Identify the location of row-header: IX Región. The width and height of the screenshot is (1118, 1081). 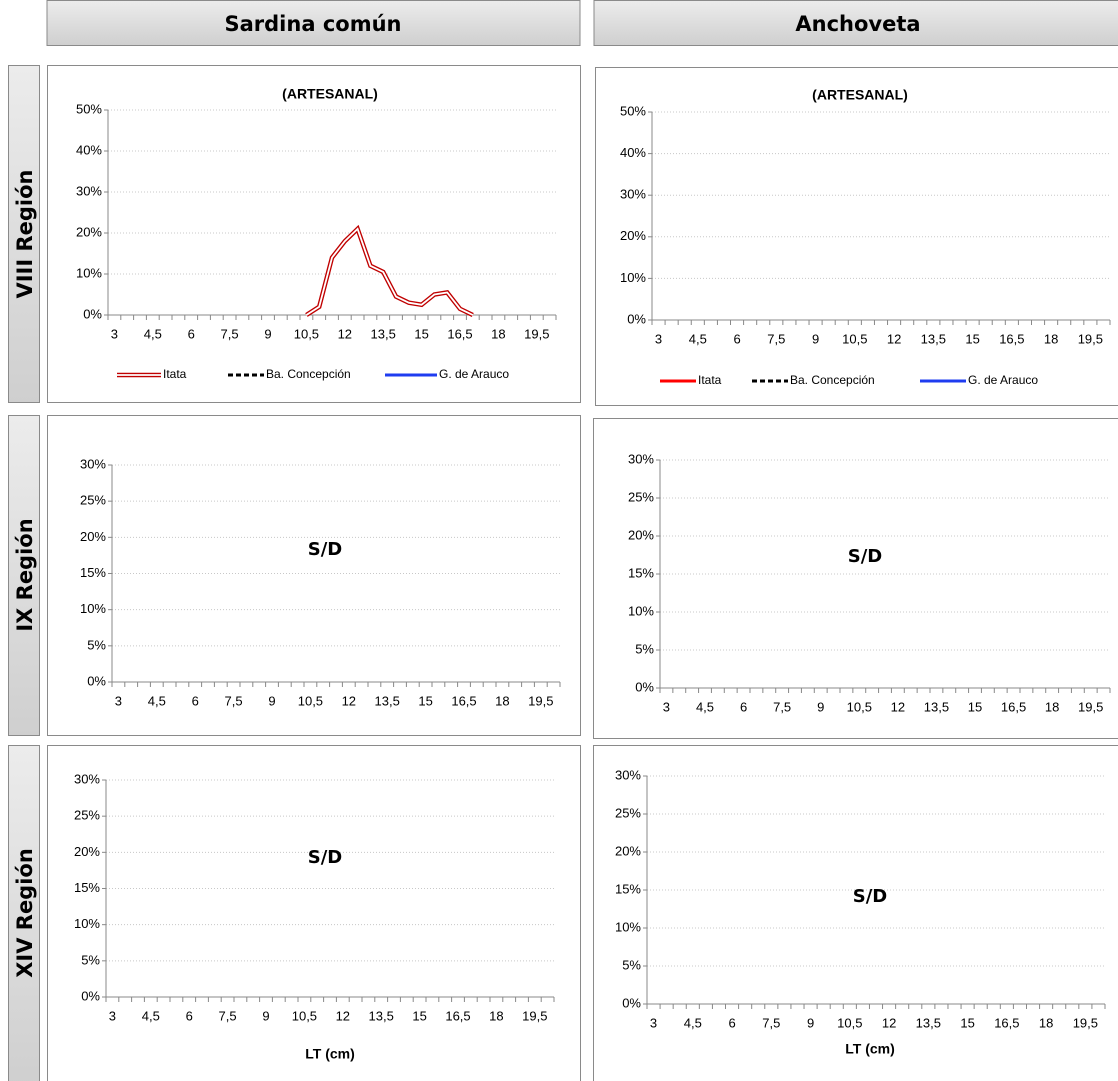
(25, 574).